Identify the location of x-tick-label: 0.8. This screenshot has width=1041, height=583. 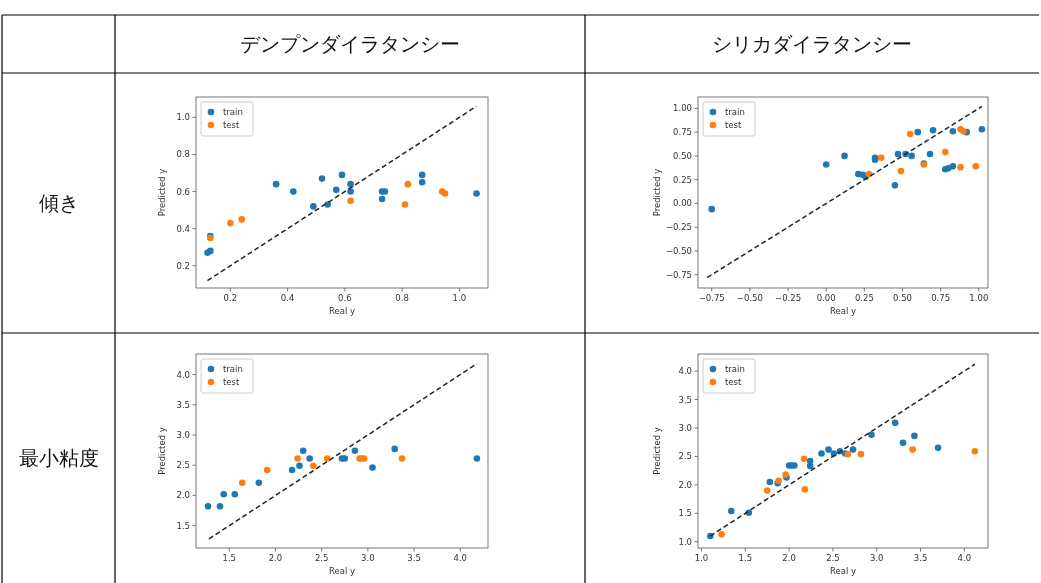
(402, 298).